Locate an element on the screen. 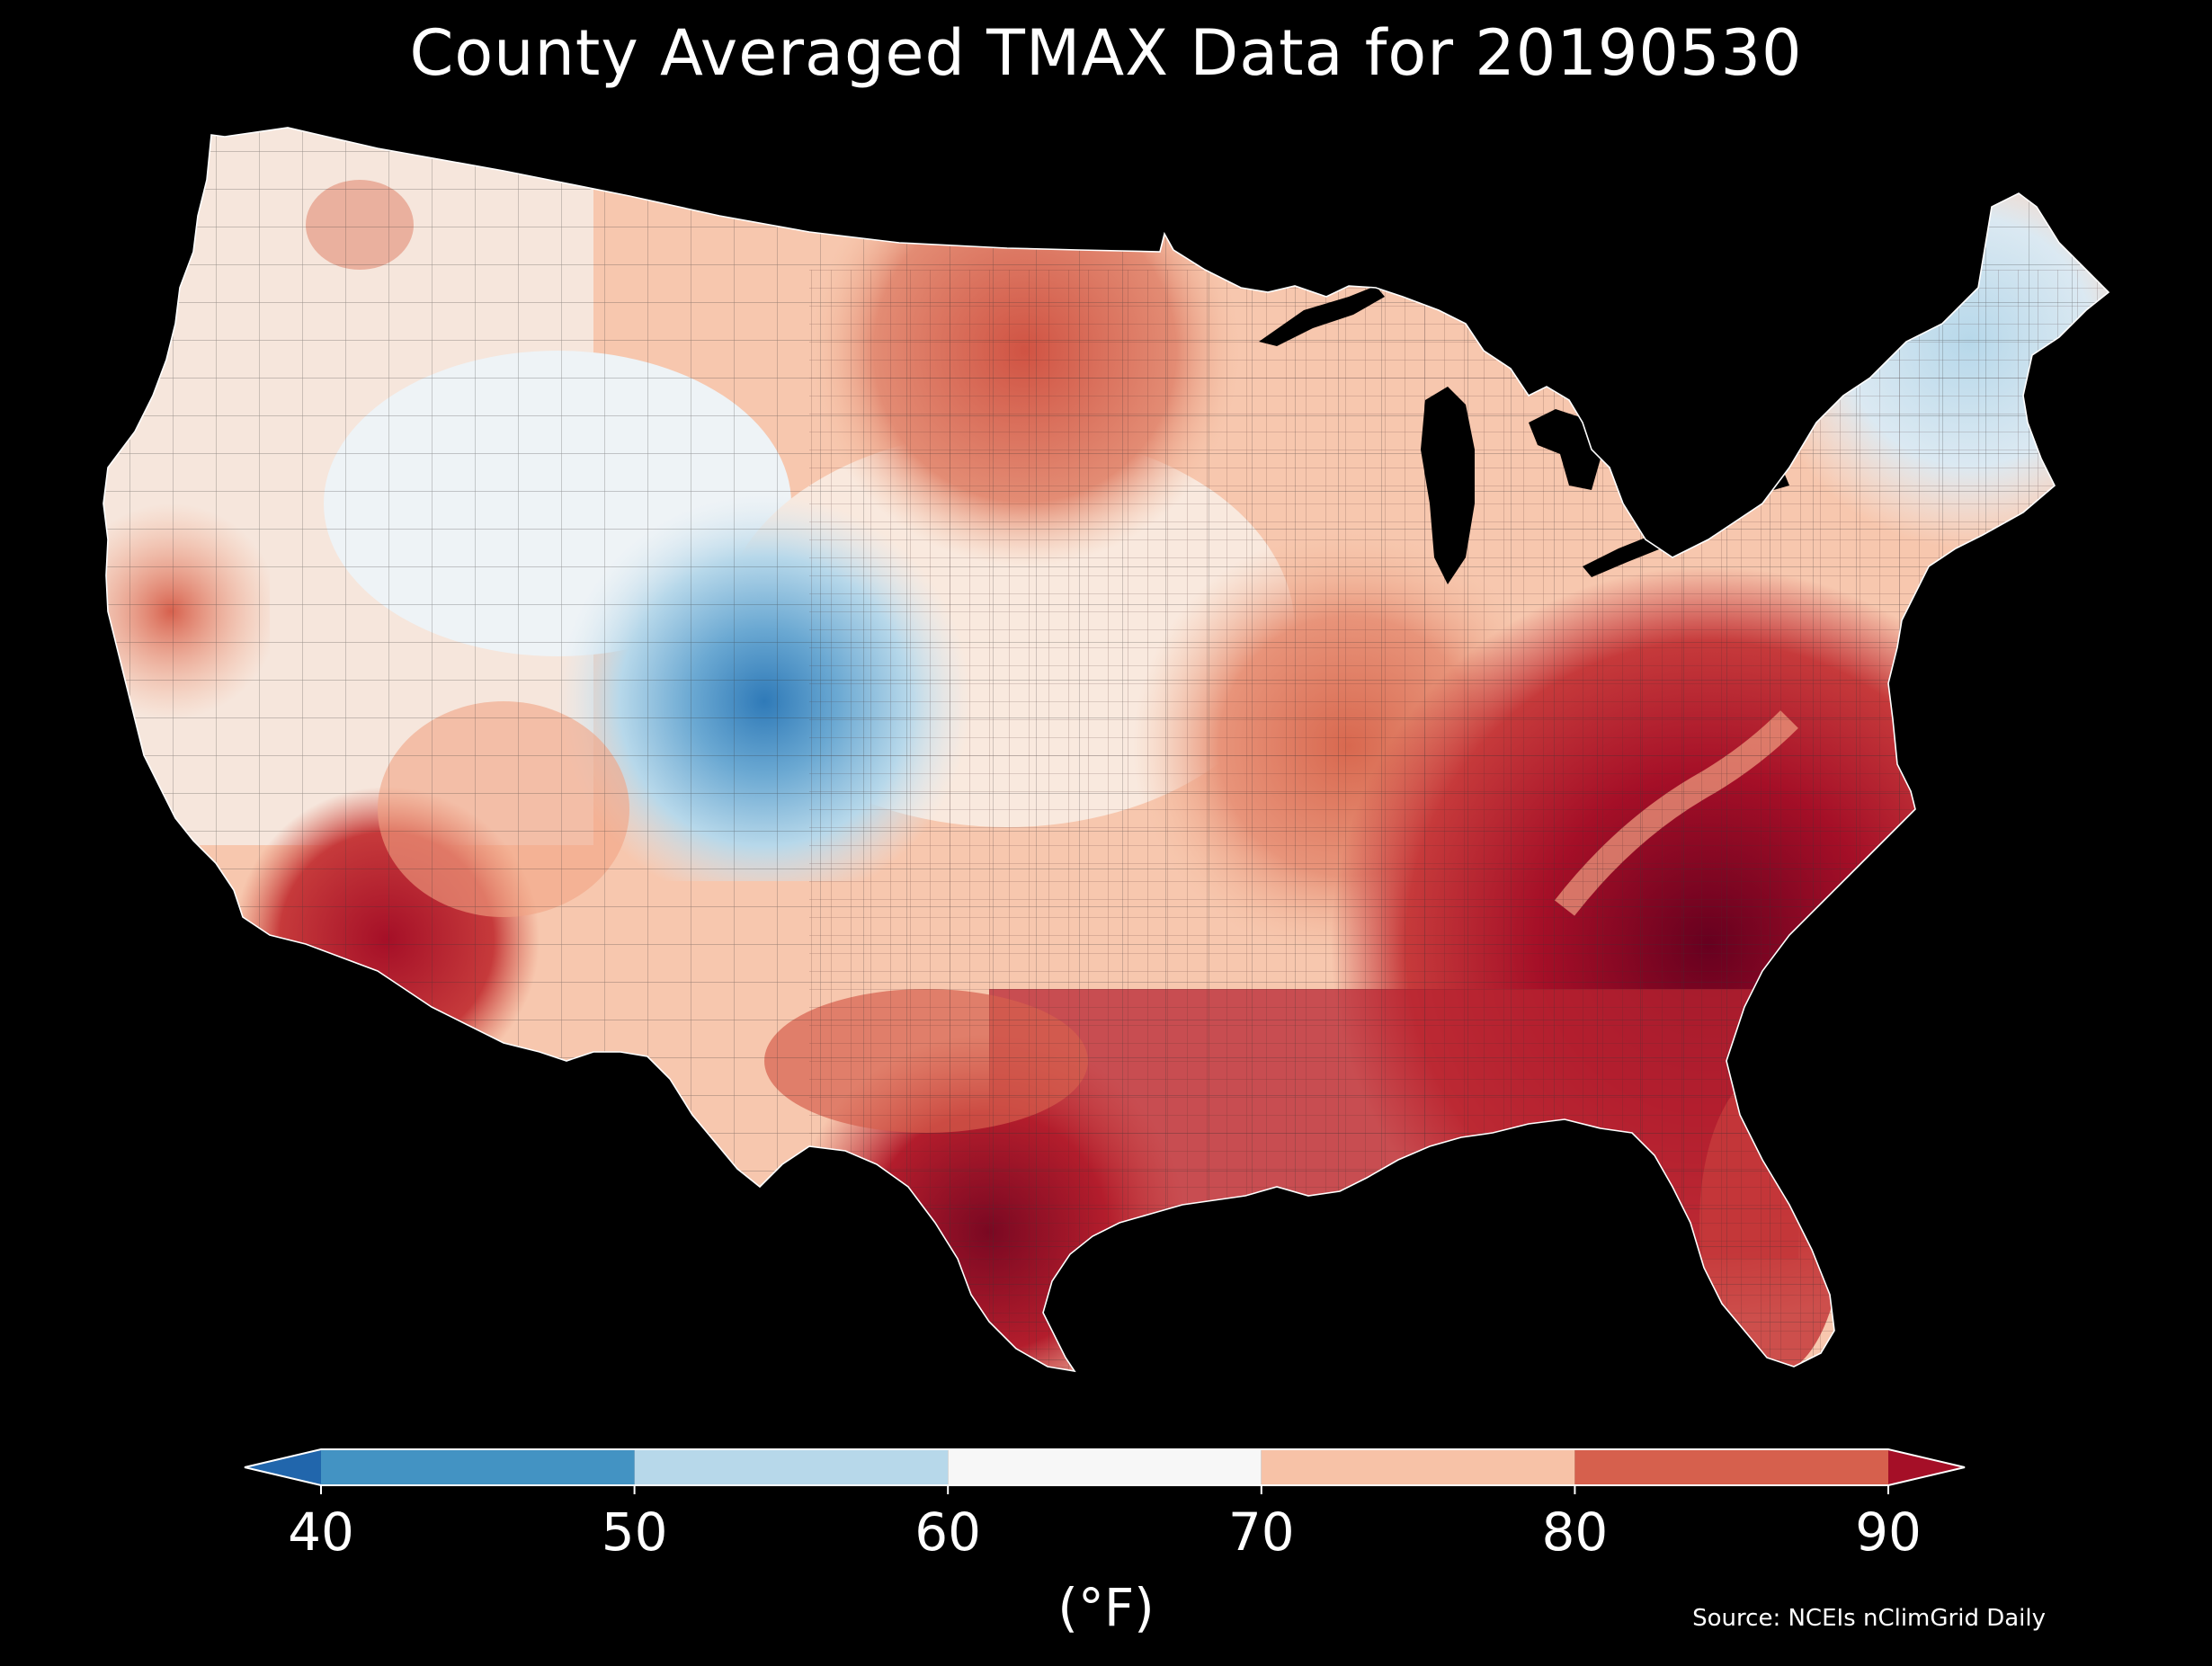  colorbar-tick-label: 60 is located at coordinates (947, 1532).